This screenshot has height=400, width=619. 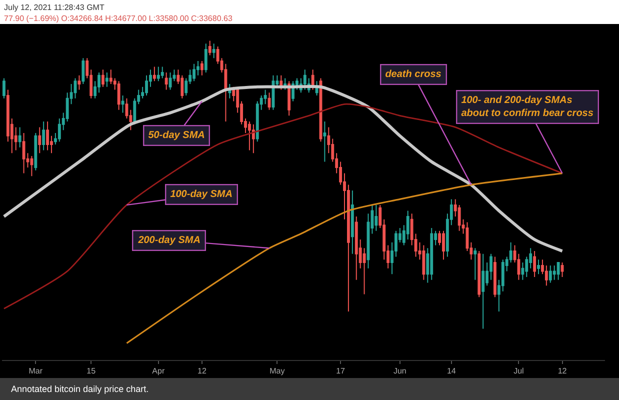 What do you see at coordinates (158, 371) in the screenshot?
I see `x-tick-label: Apr` at bounding box center [158, 371].